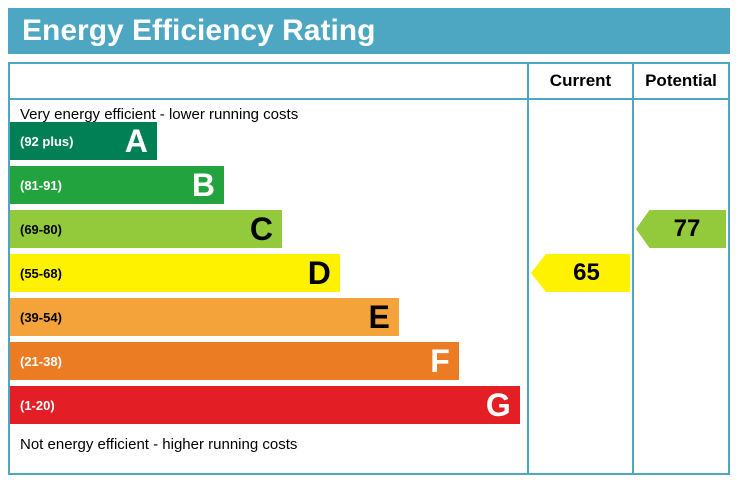 The height and width of the screenshot is (483, 738). What do you see at coordinates (681, 80) in the screenshot?
I see `potential-column-header: Potential` at bounding box center [681, 80].